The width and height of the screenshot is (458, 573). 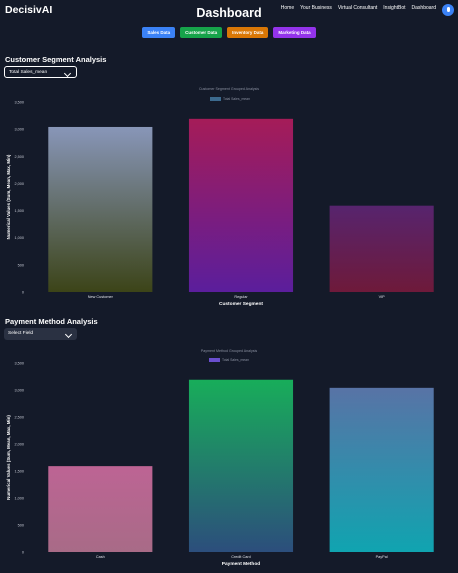 I want to click on bar-cash, so click(x=100, y=509).